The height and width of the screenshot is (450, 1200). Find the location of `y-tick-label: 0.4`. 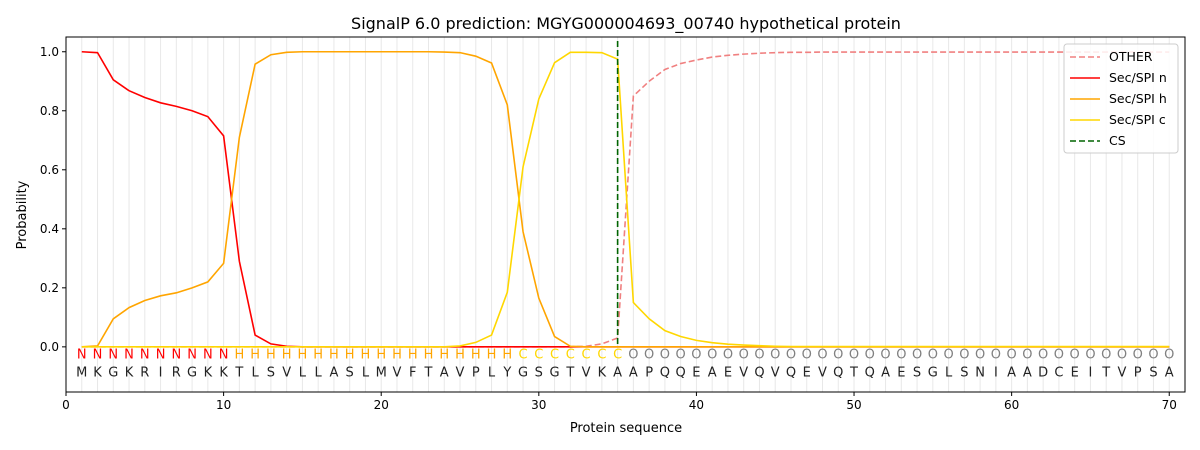

y-tick-label: 0.4 is located at coordinates (49, 229).